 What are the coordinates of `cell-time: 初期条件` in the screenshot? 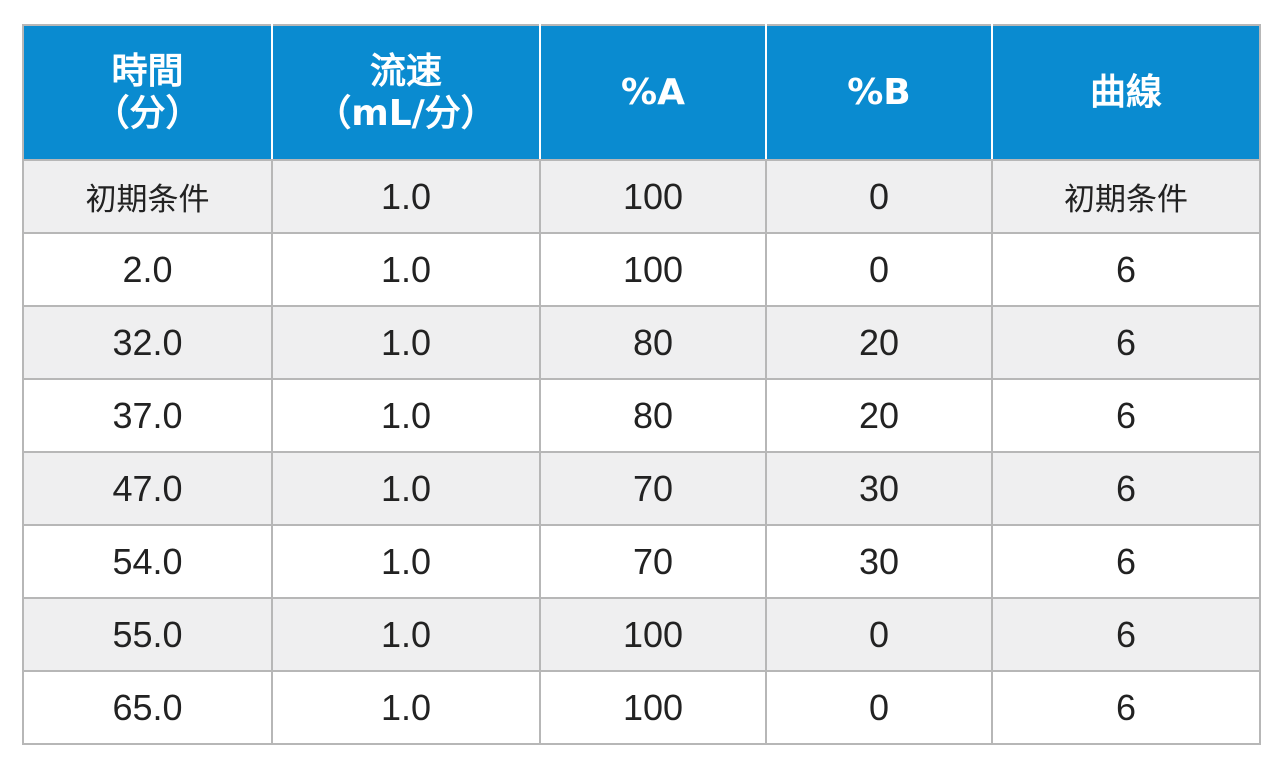 It's located at (147, 196).